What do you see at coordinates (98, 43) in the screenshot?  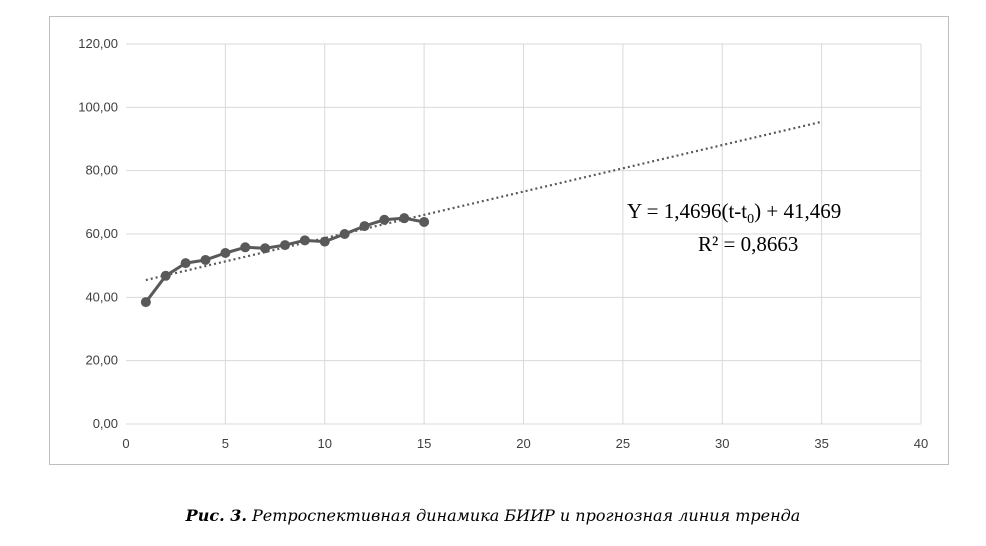 I see `y-tick-label: 120,00` at bounding box center [98, 43].